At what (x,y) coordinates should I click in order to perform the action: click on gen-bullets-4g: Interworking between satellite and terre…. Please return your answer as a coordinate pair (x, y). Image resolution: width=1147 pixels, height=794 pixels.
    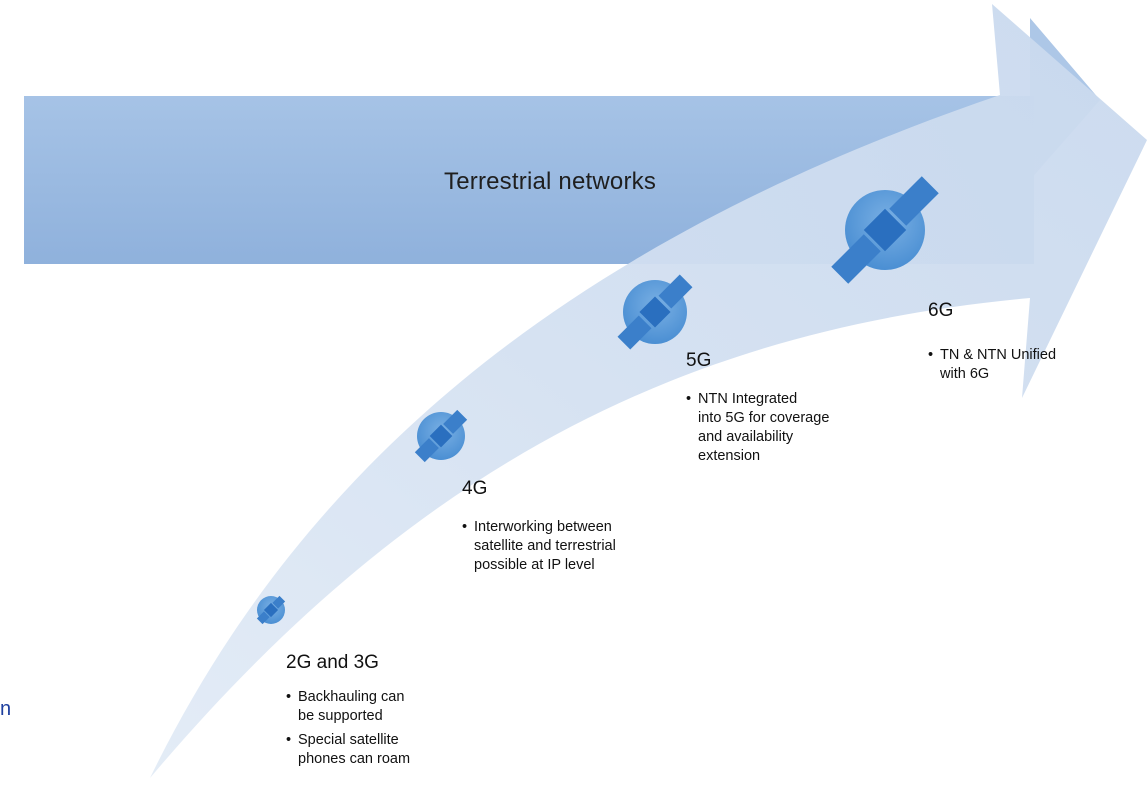
    Looking at the image, I should click on (539, 549).